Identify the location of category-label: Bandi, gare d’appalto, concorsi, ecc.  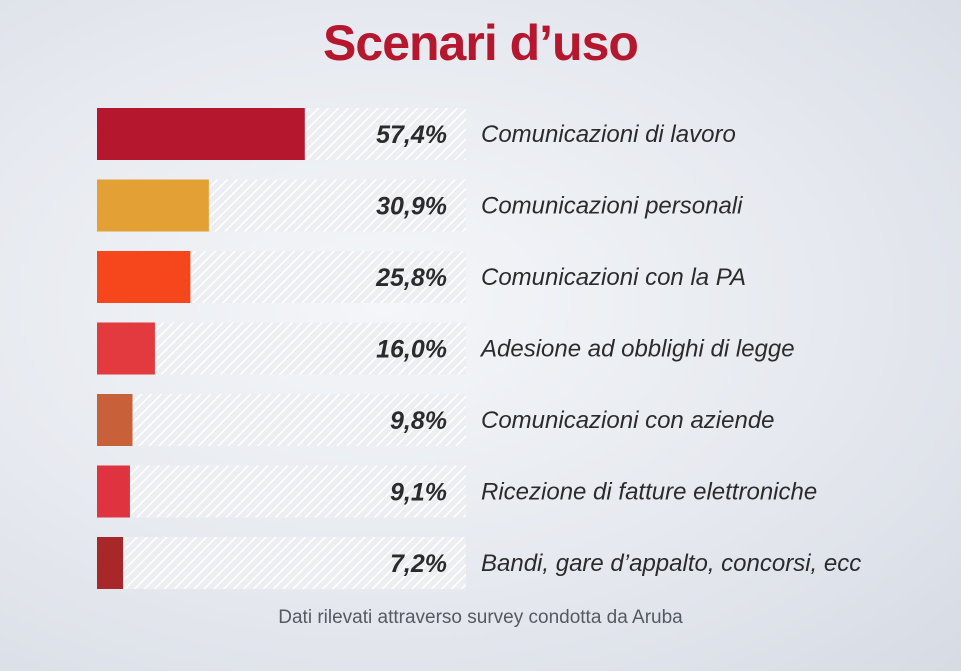
(671, 563).